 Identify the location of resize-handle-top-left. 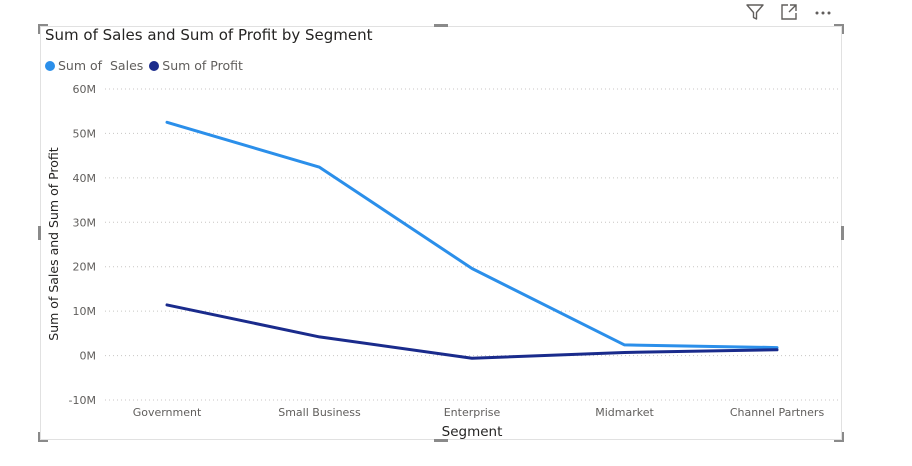
(43, 29).